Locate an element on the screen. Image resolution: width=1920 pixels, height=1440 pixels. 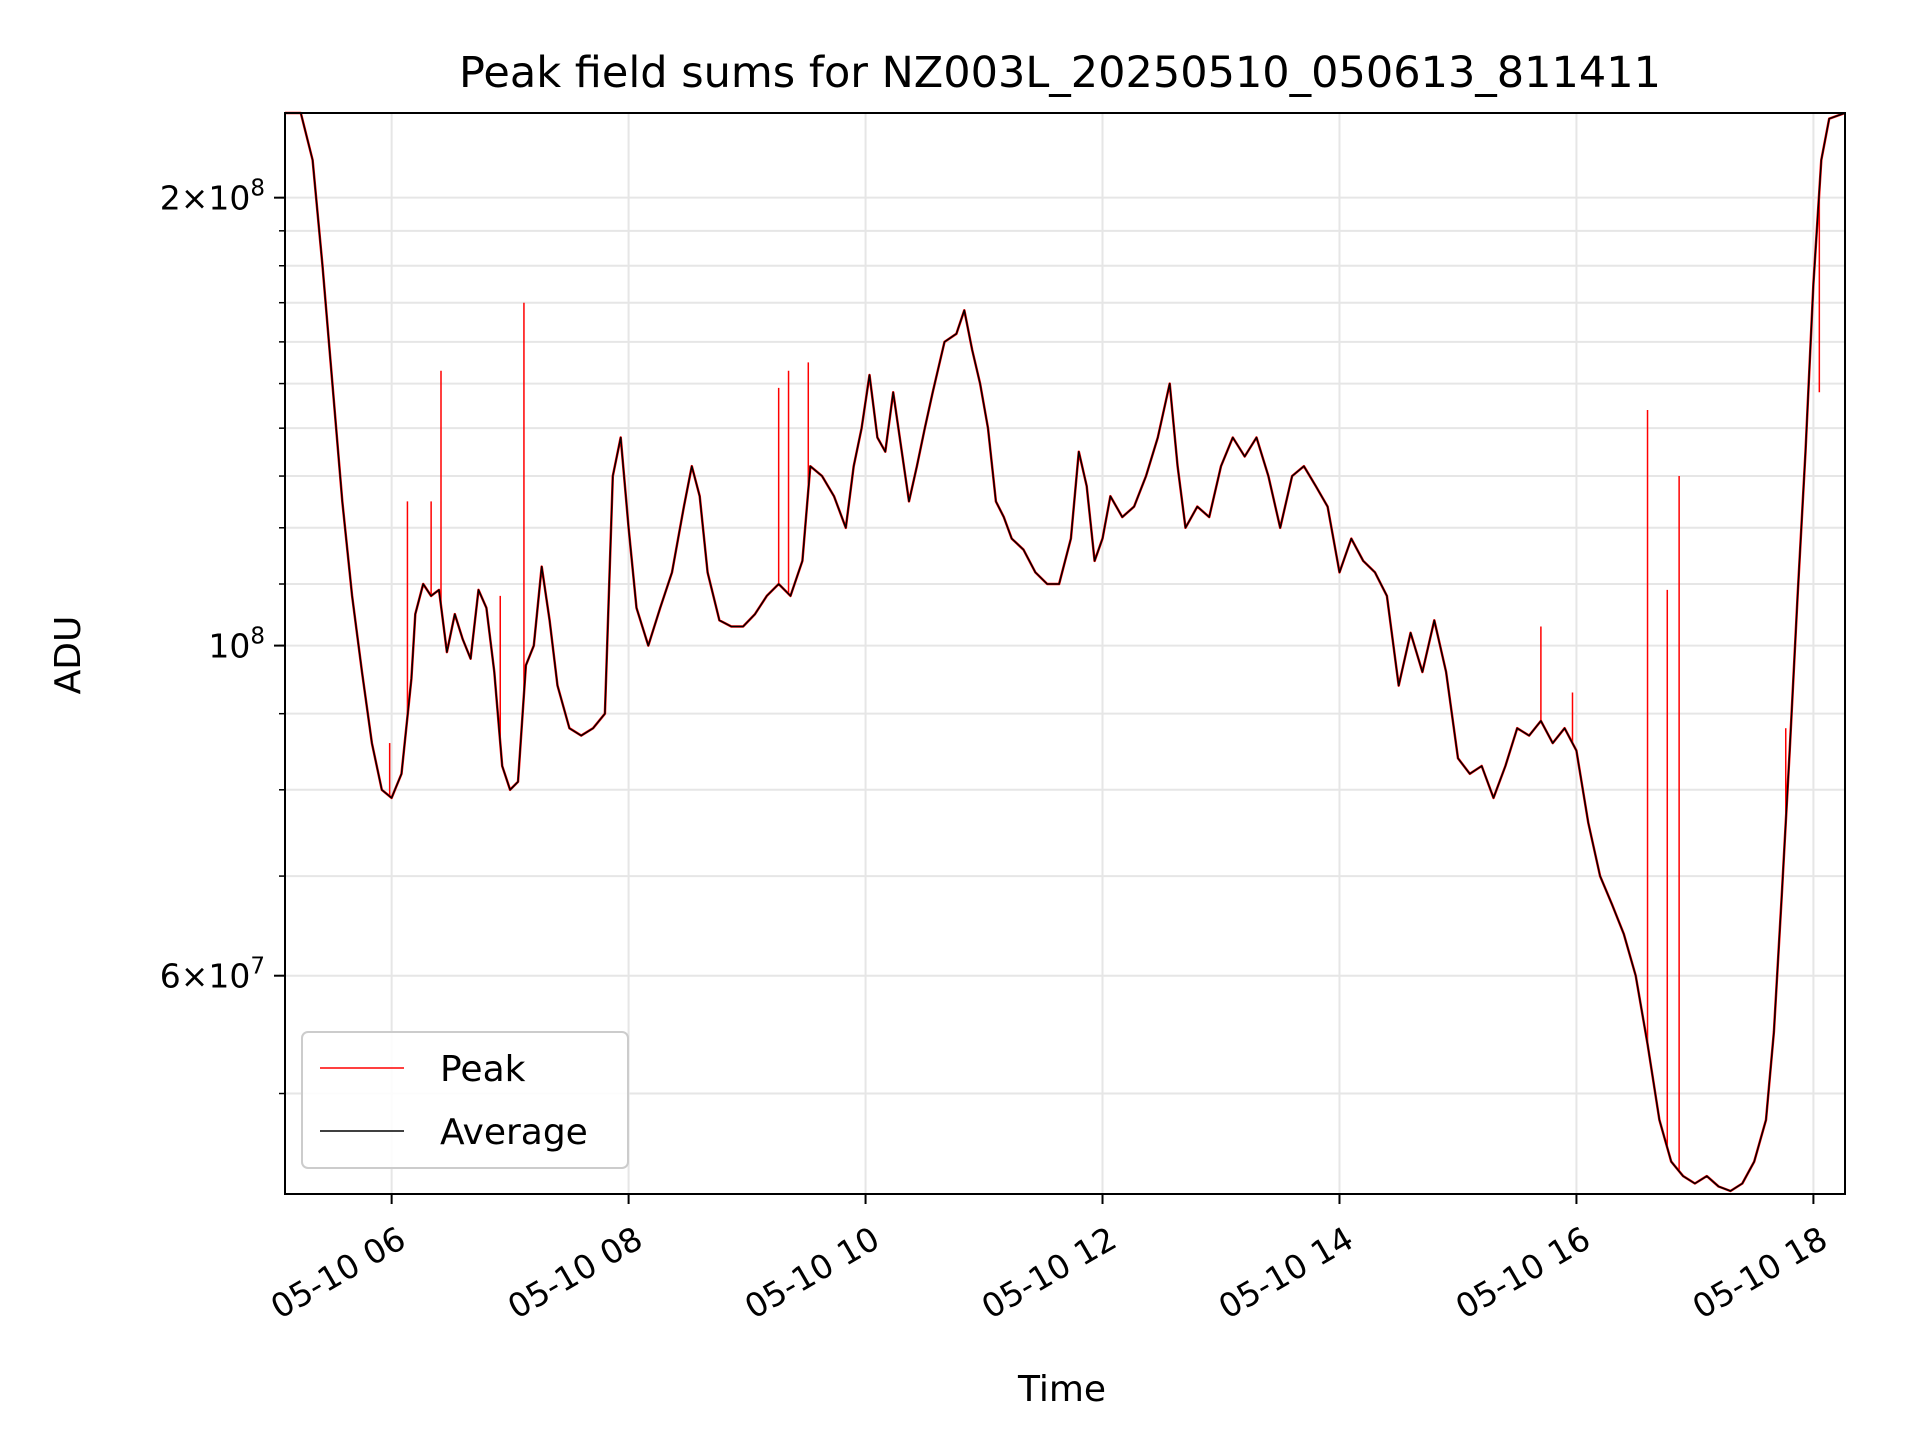
x-axis-label: Time is located at coordinates (1061, 1389).